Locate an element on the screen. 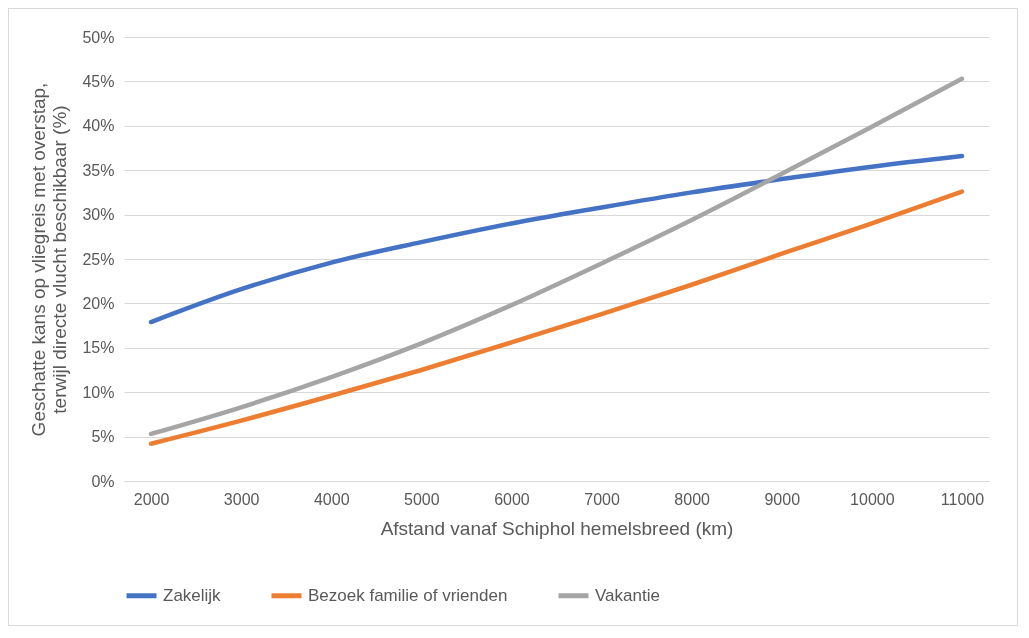  y-tick-label: 30% is located at coordinates (98, 215).